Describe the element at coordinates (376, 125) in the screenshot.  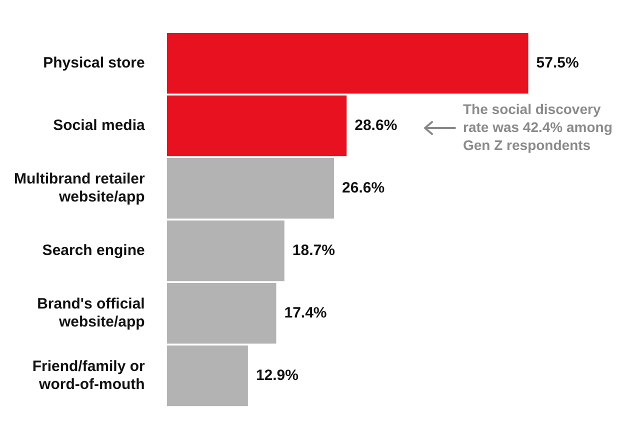
I see `data-label: 28.6%` at that location.